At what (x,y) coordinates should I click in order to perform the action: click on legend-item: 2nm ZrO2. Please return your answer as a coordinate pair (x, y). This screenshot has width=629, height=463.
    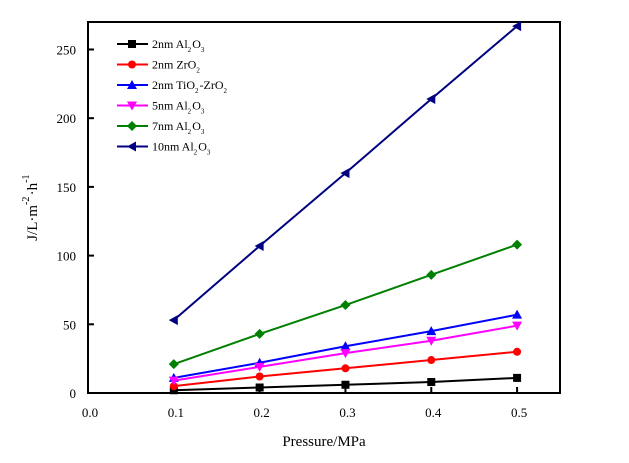
    Looking at the image, I should click on (159, 66).